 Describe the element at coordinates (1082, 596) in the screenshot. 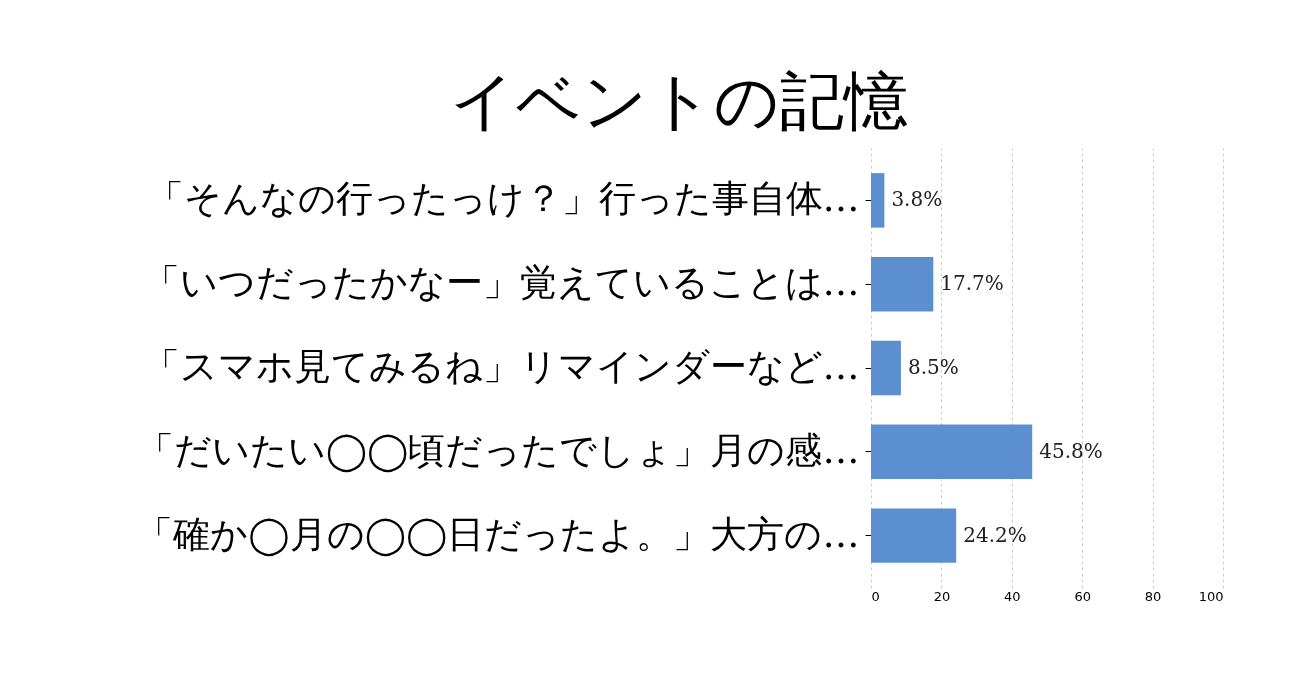

I see `x-tick-label: 60` at that location.